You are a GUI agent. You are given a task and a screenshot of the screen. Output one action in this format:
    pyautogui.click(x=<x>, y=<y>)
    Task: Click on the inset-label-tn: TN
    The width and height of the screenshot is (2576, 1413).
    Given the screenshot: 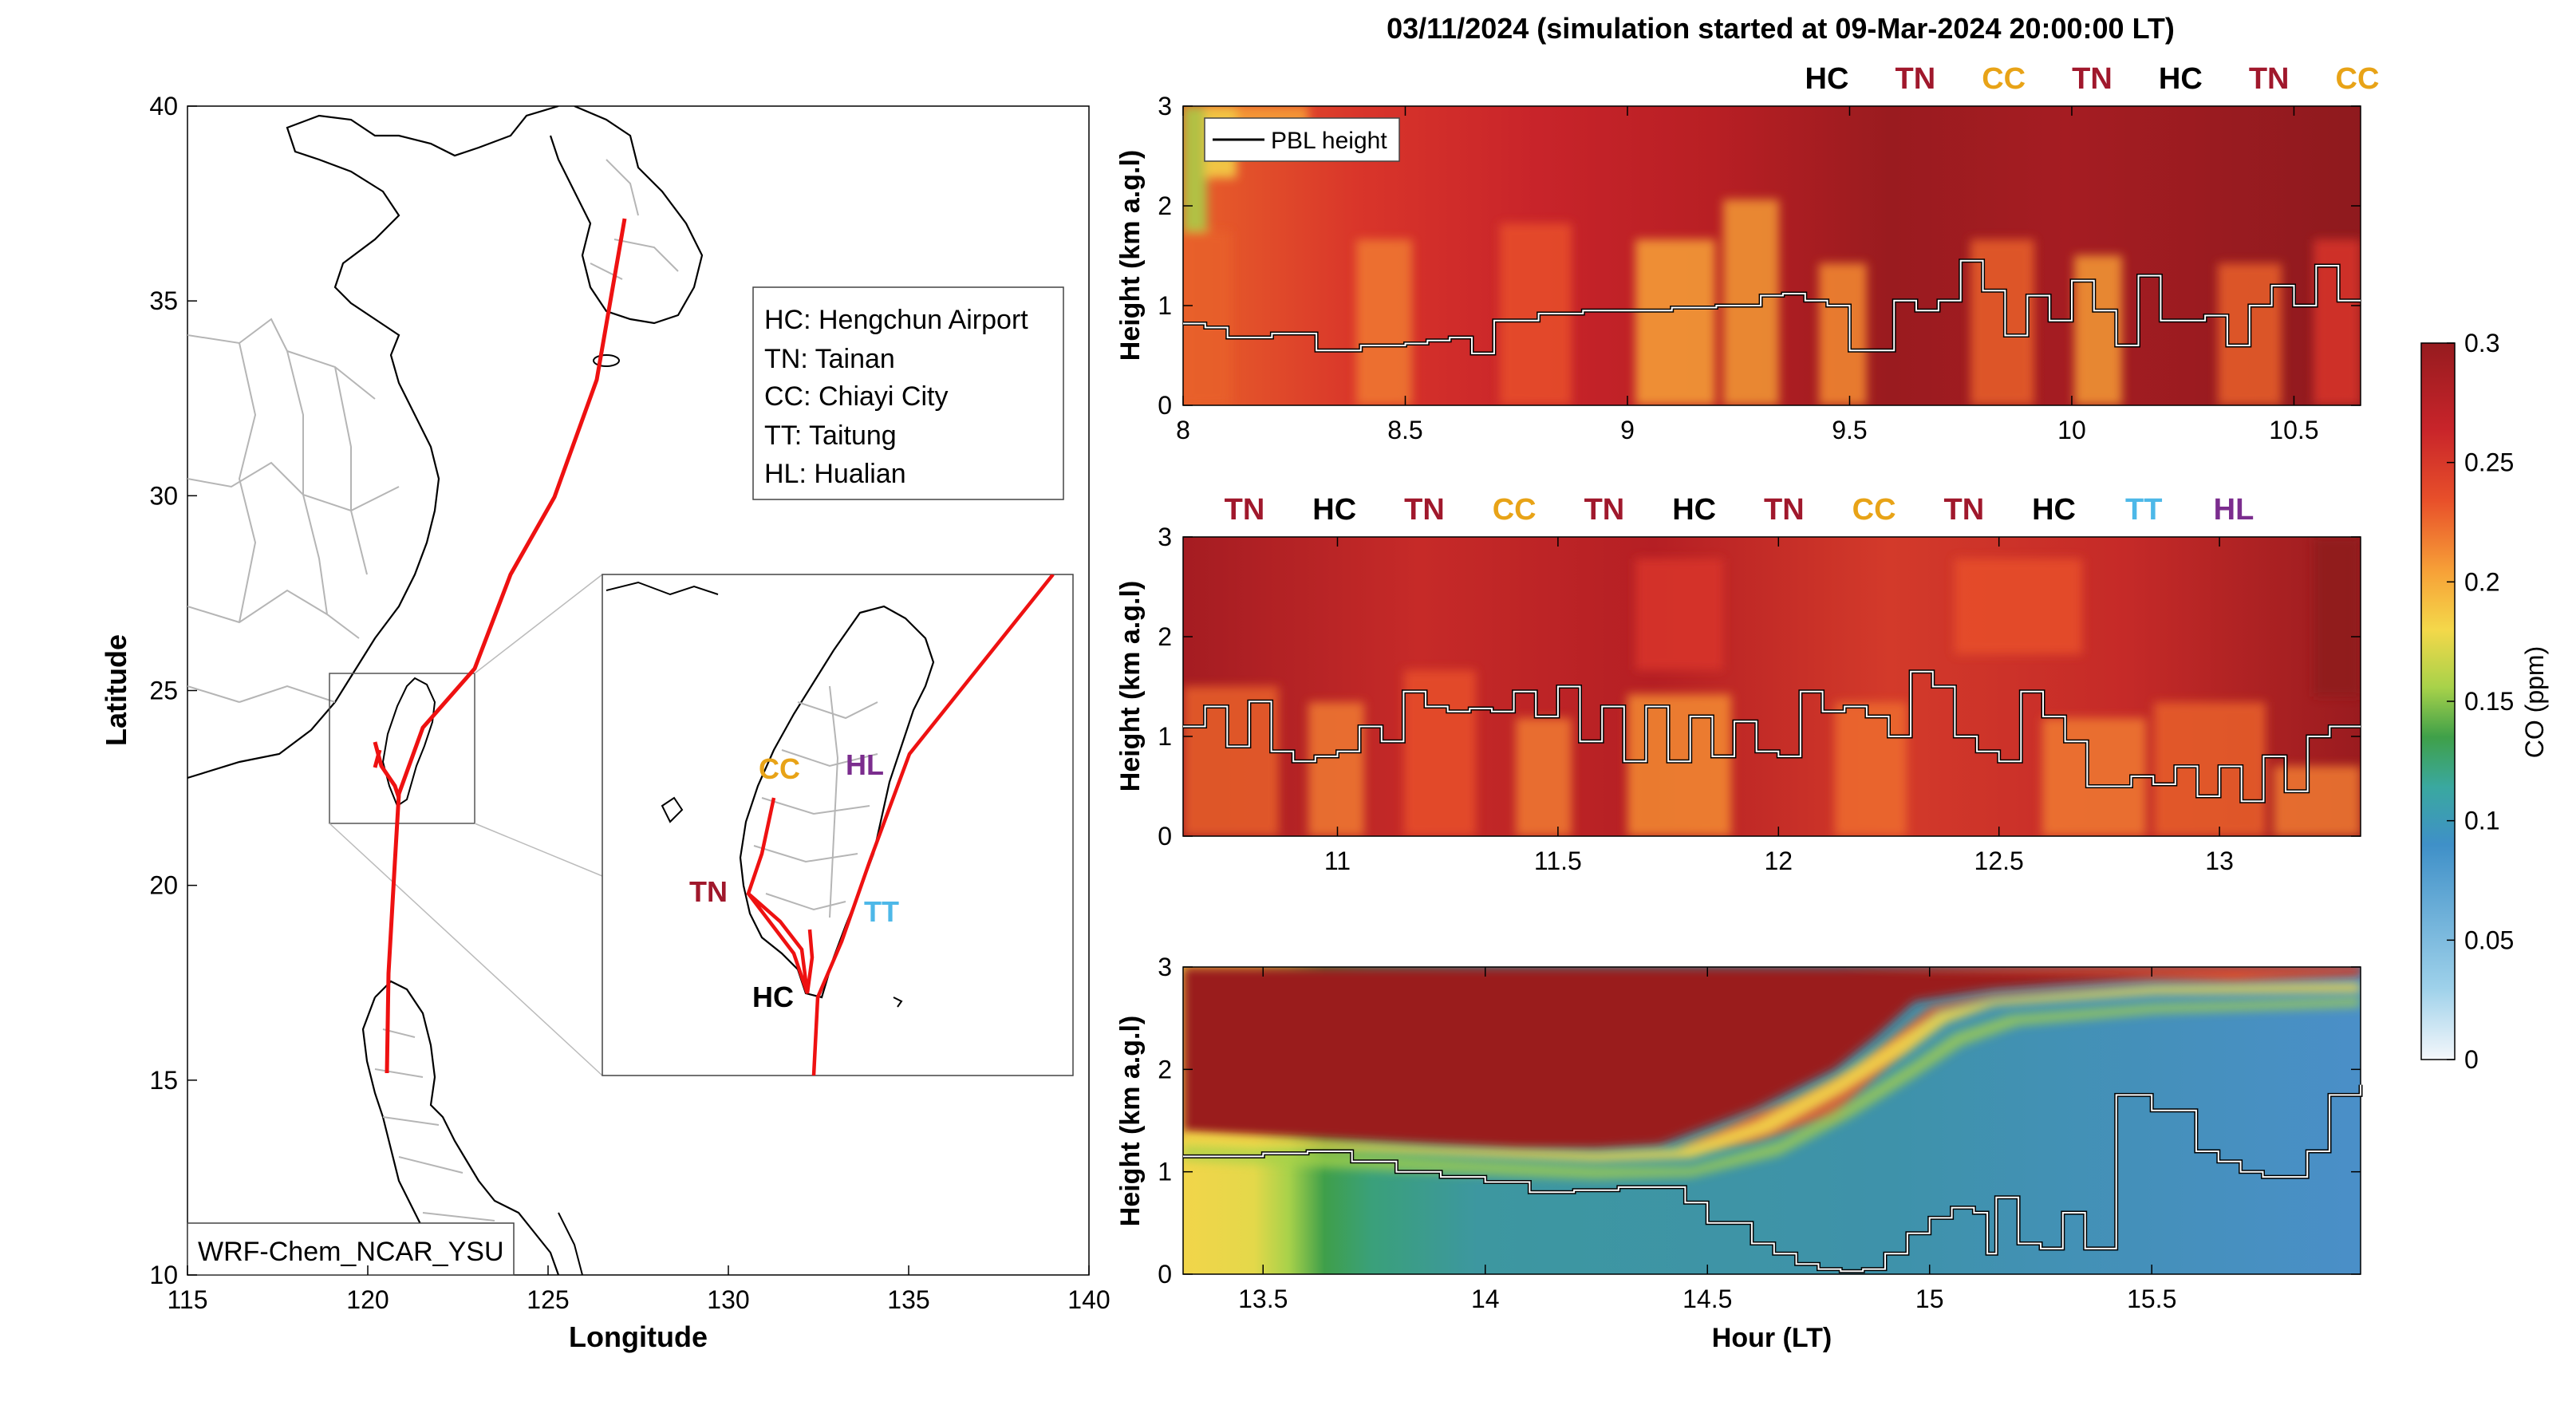 What is the action you would take?
    pyautogui.click(x=708, y=891)
    